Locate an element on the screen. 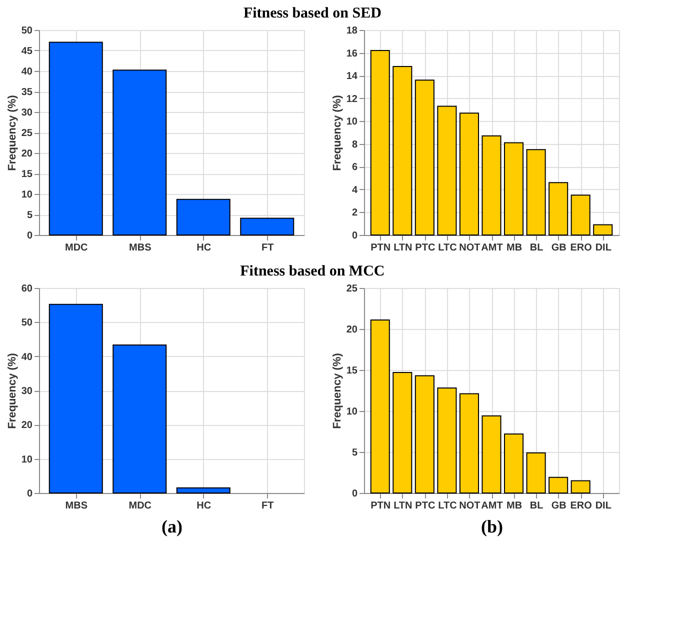 The image size is (699, 641). x-axis-title: (a) is located at coordinates (172, 526).